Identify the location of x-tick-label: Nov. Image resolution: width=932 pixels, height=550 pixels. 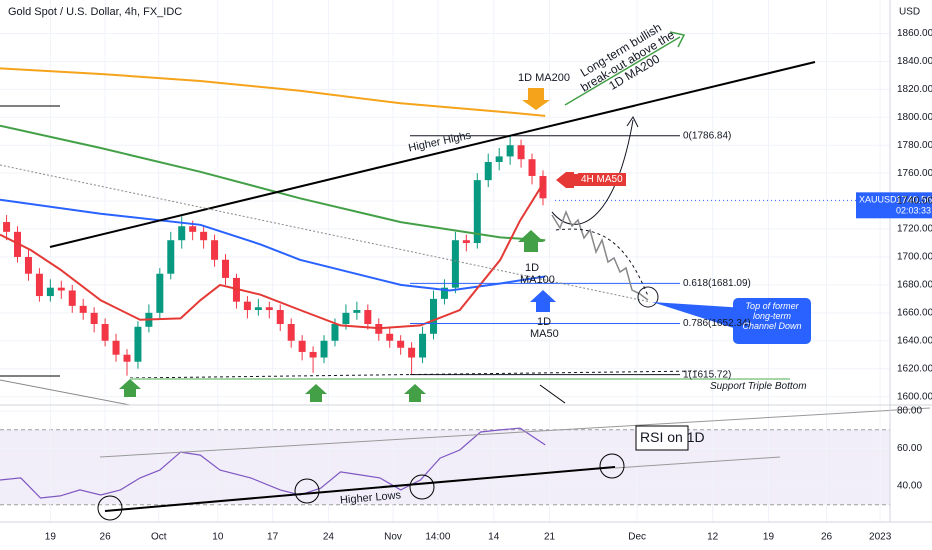
(393, 537).